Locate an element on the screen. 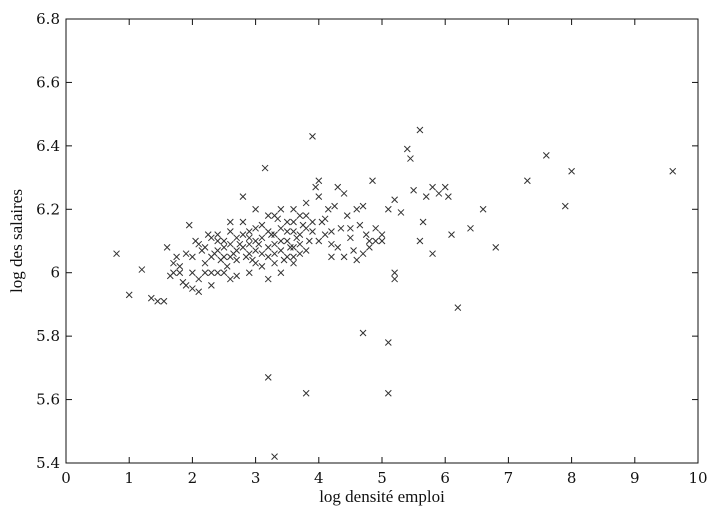 The width and height of the screenshot is (712, 513). y-tick-label: 5.6 is located at coordinates (48, 400).